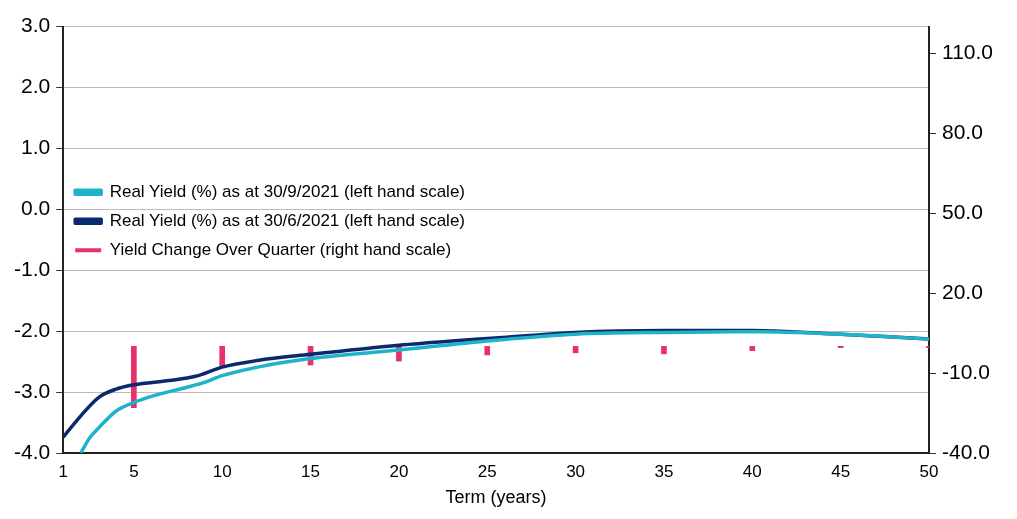  Describe the element at coordinates (35, 25) in the screenshot. I see `y-tick-label: 3.0` at that location.